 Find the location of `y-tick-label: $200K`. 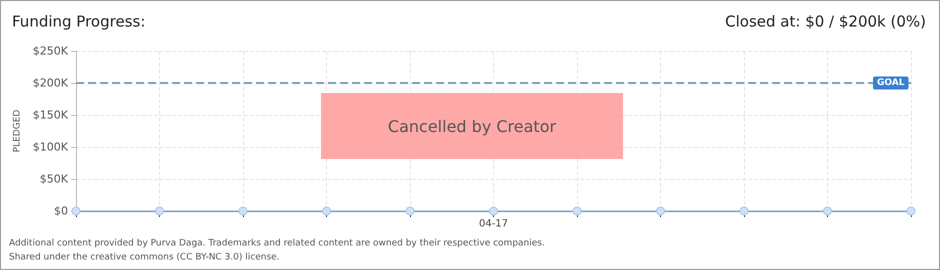

y-tick-label: $200K is located at coordinates (50, 83).